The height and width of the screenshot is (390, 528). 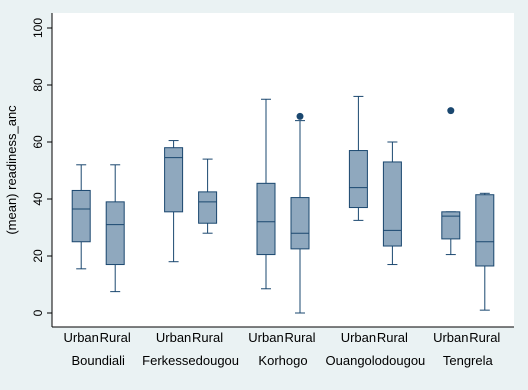 I want to click on y-axis-ticks: 0 20 40 60 80 100, so click(x=41, y=167).